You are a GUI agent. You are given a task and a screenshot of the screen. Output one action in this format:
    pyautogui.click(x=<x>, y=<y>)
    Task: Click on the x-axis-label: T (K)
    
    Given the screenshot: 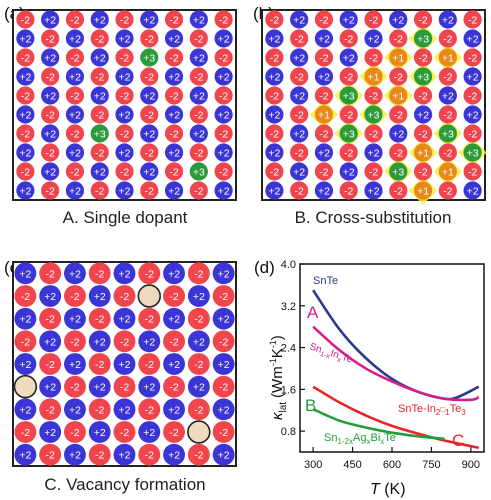 What is the action you would take?
    pyautogui.click(x=388, y=489)
    